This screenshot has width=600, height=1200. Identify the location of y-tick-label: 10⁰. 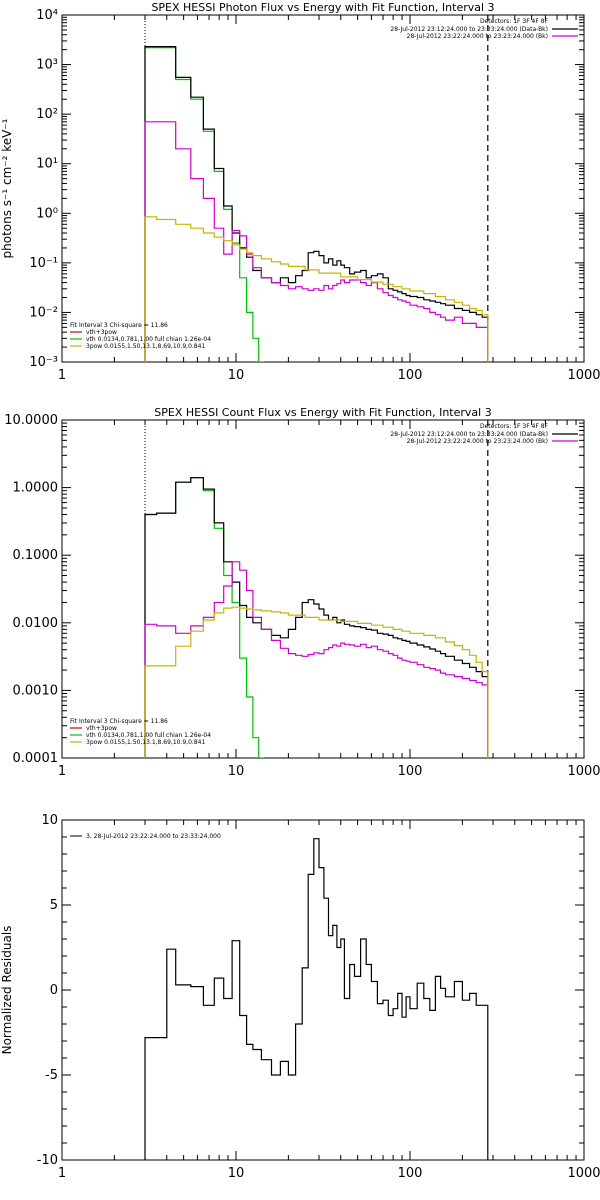
(47, 213).